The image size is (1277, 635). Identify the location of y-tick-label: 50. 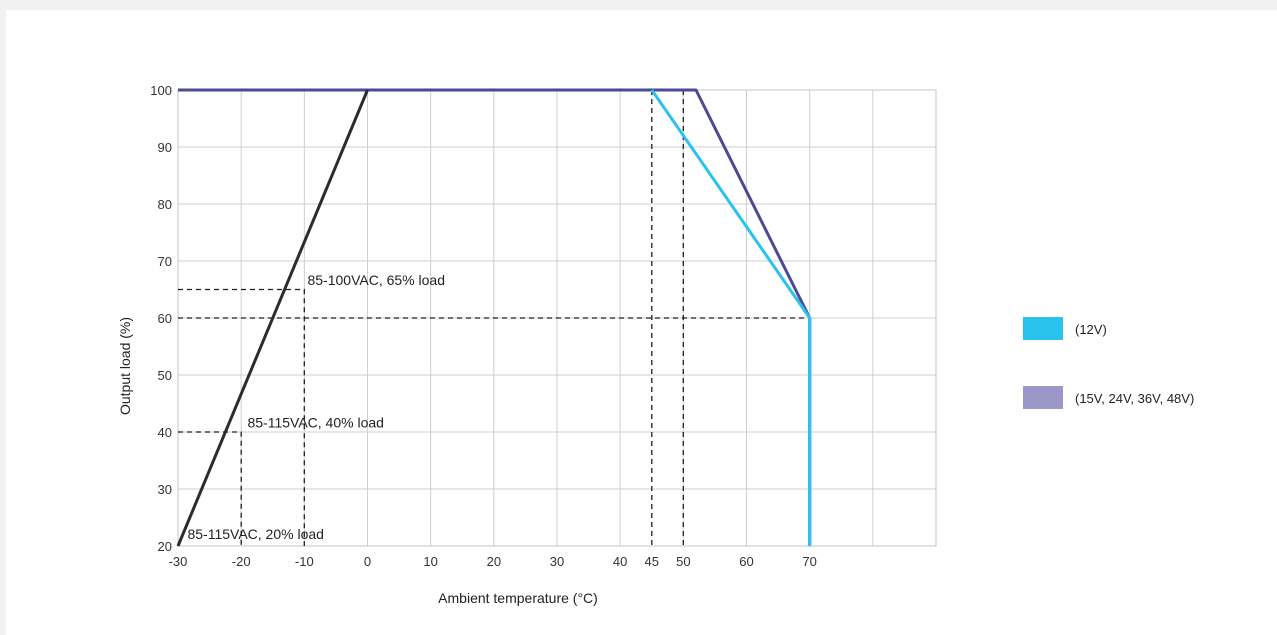
(165, 375).